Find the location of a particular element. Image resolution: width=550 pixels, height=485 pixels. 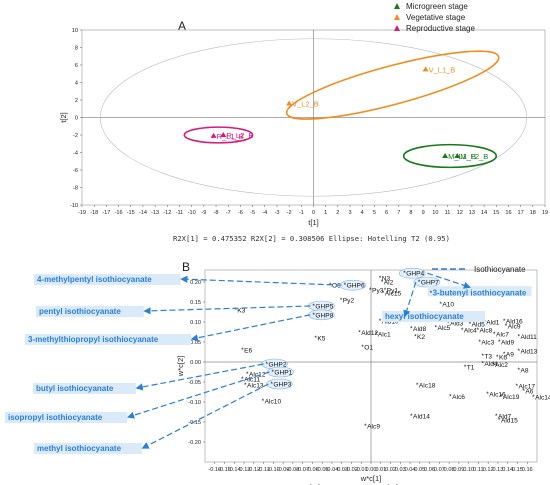

x-tick-label: -0.14 is located at coordinates (234, 470).